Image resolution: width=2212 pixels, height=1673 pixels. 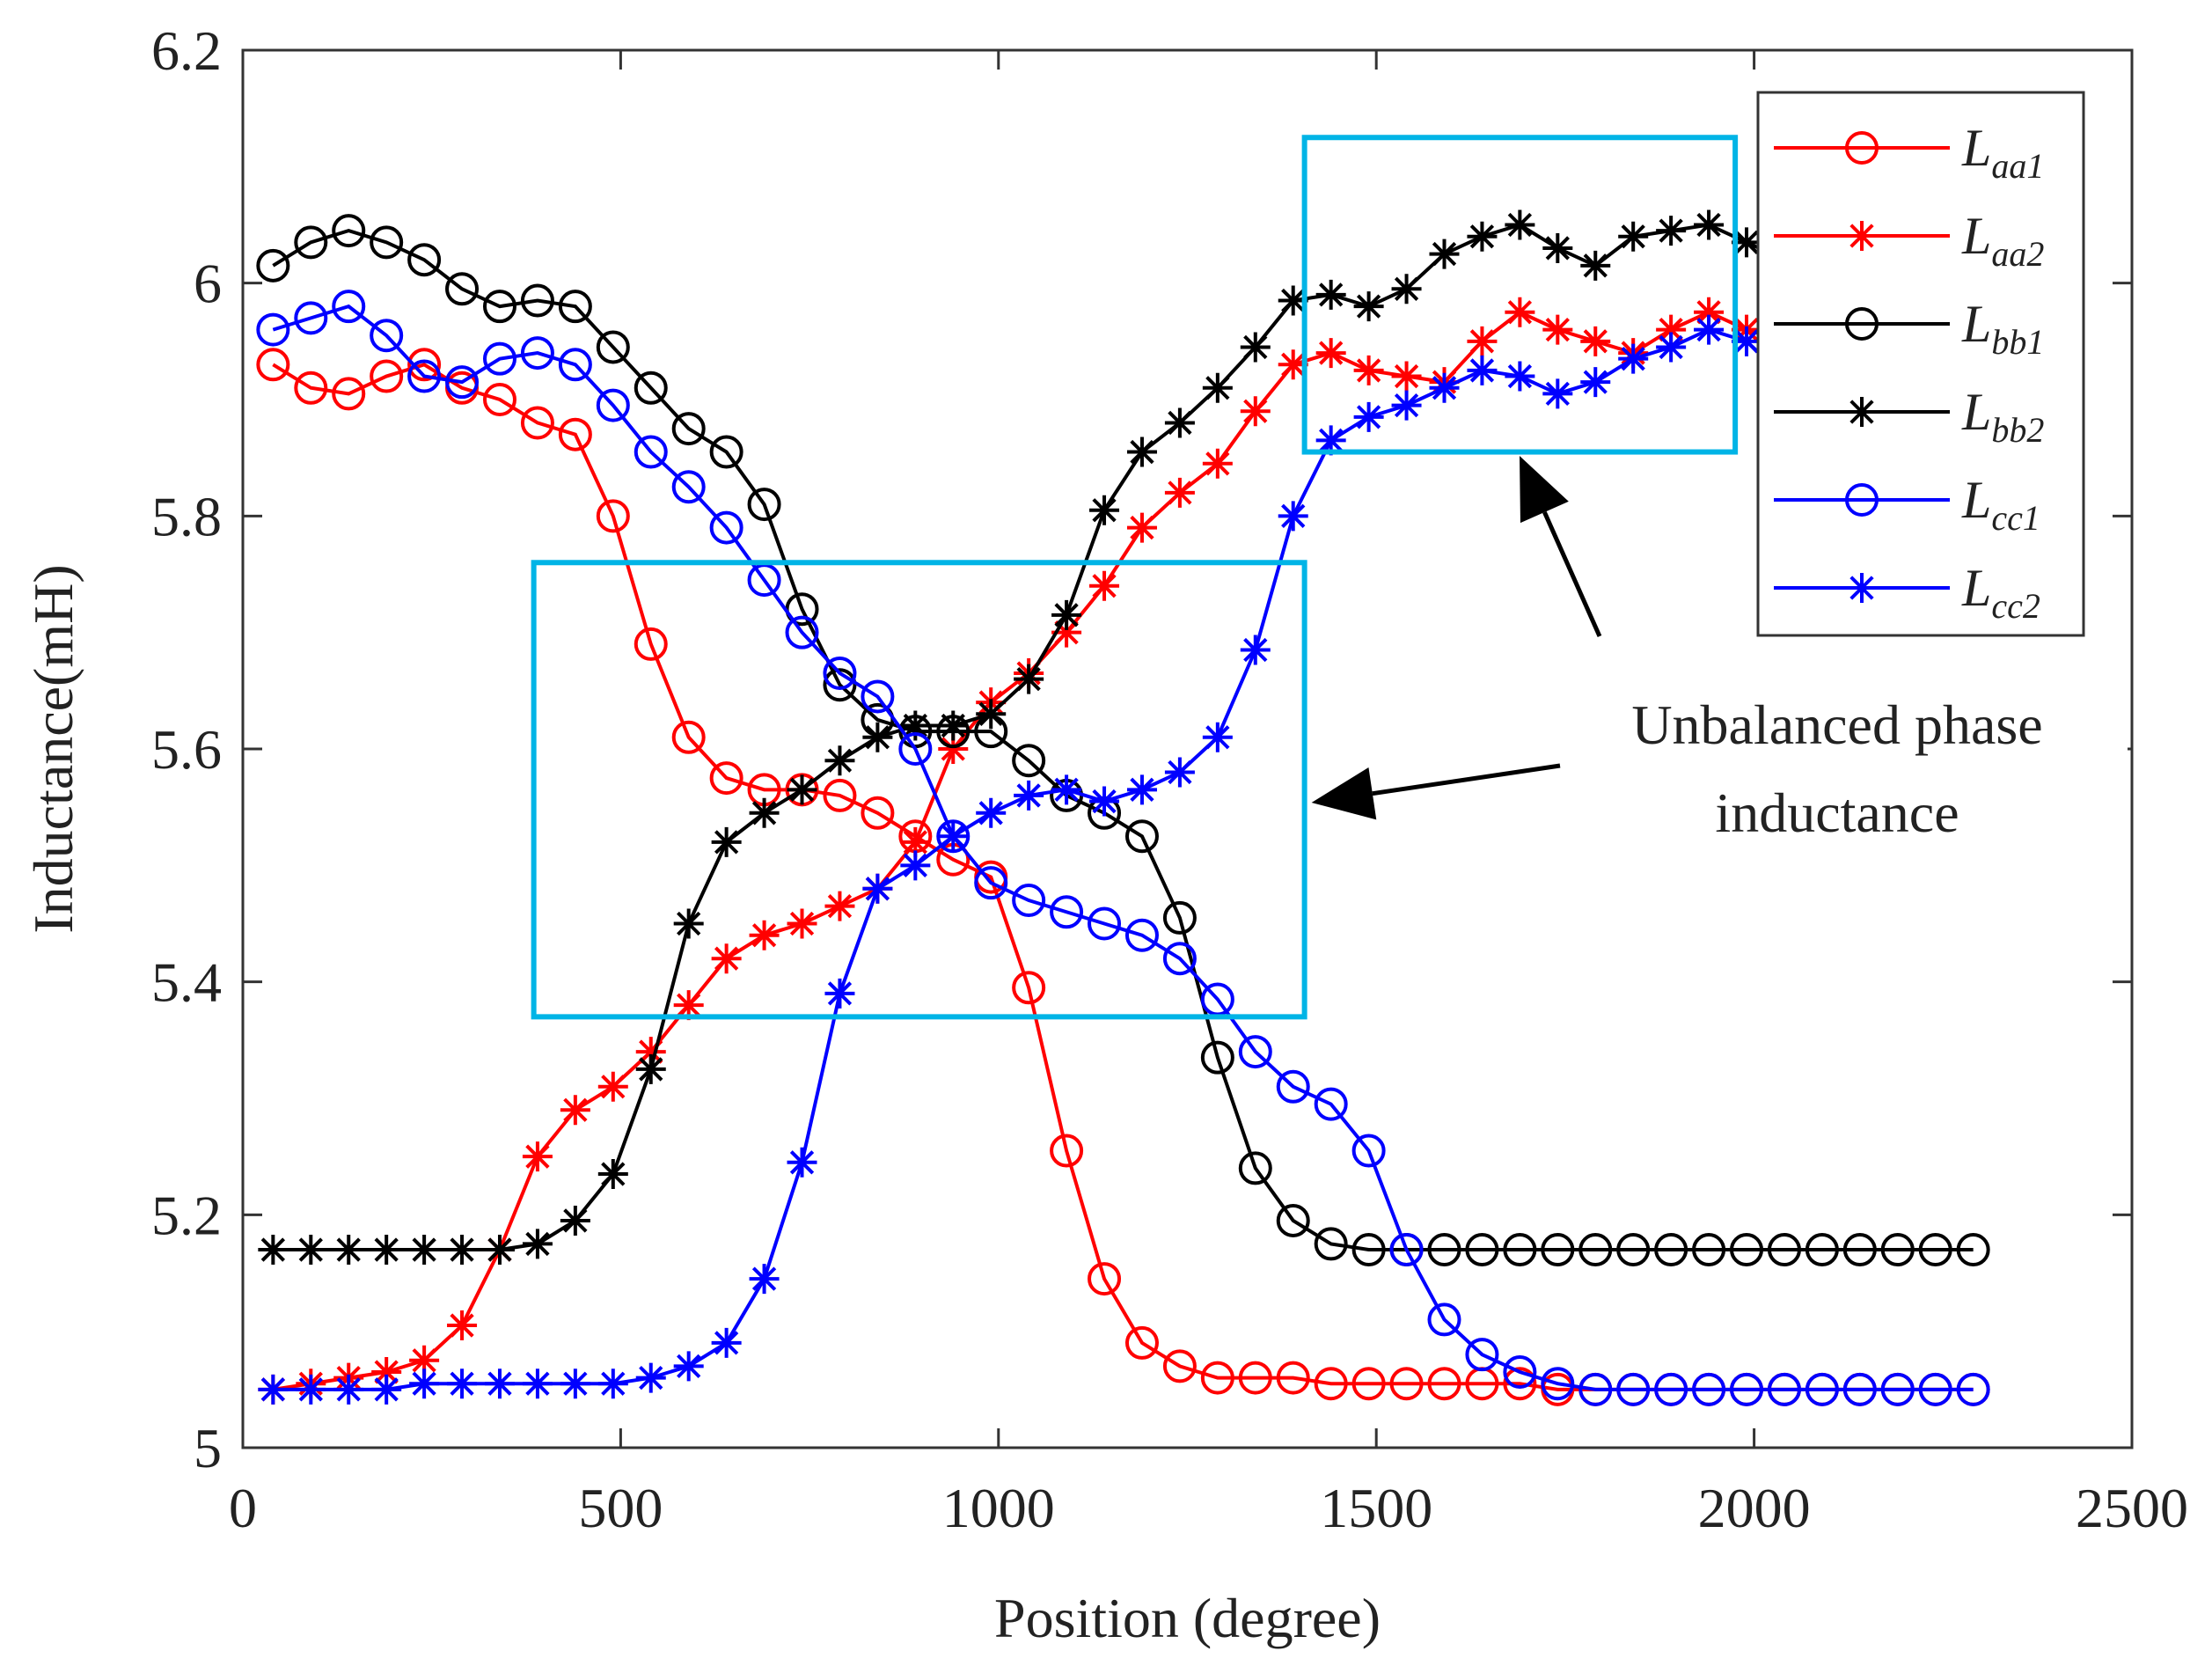 I want to click on legend-marker-Laa2, so click(x=1862, y=236).